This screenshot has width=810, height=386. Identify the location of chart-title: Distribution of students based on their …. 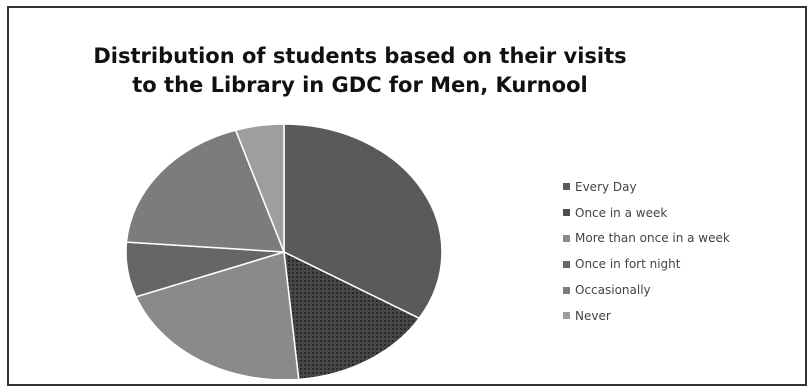
(360, 71).